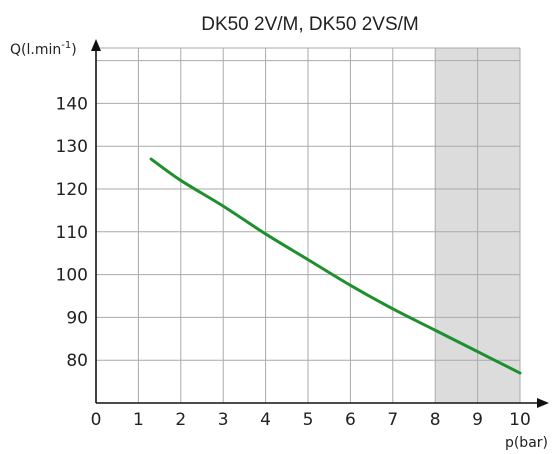  What do you see at coordinates (72, 104) in the screenshot?
I see `y-tick-label: 140` at bounding box center [72, 104].